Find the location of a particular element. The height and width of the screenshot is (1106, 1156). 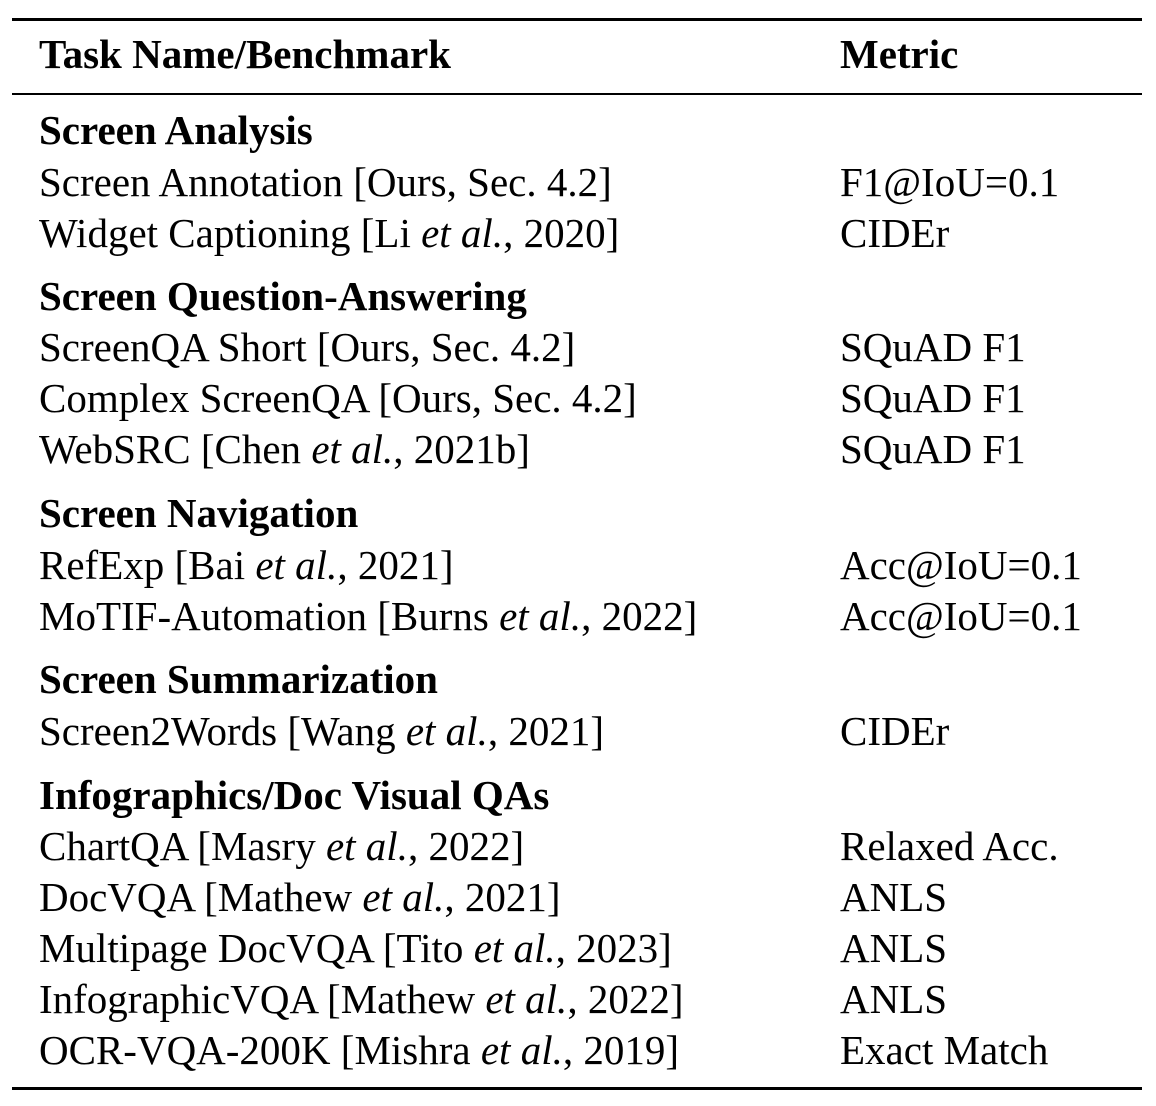

task-cell: Multipage DocVQA [Tito et al., 2023] is located at coordinates (355, 948).